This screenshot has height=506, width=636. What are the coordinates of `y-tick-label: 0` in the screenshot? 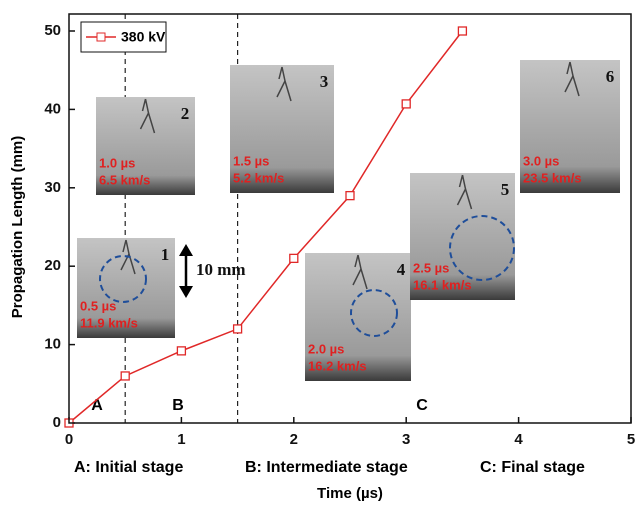 It's located at (57, 422).